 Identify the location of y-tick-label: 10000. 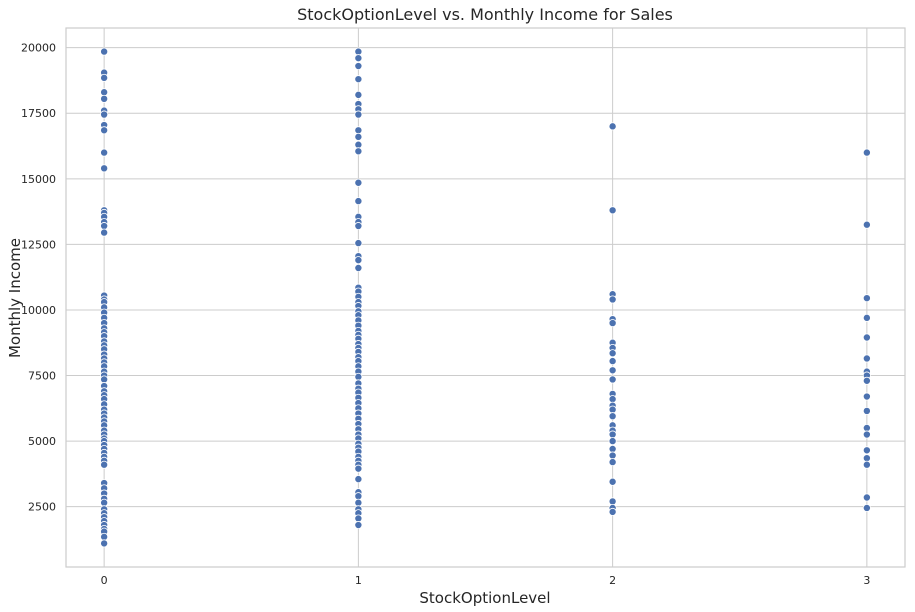
(38, 310).